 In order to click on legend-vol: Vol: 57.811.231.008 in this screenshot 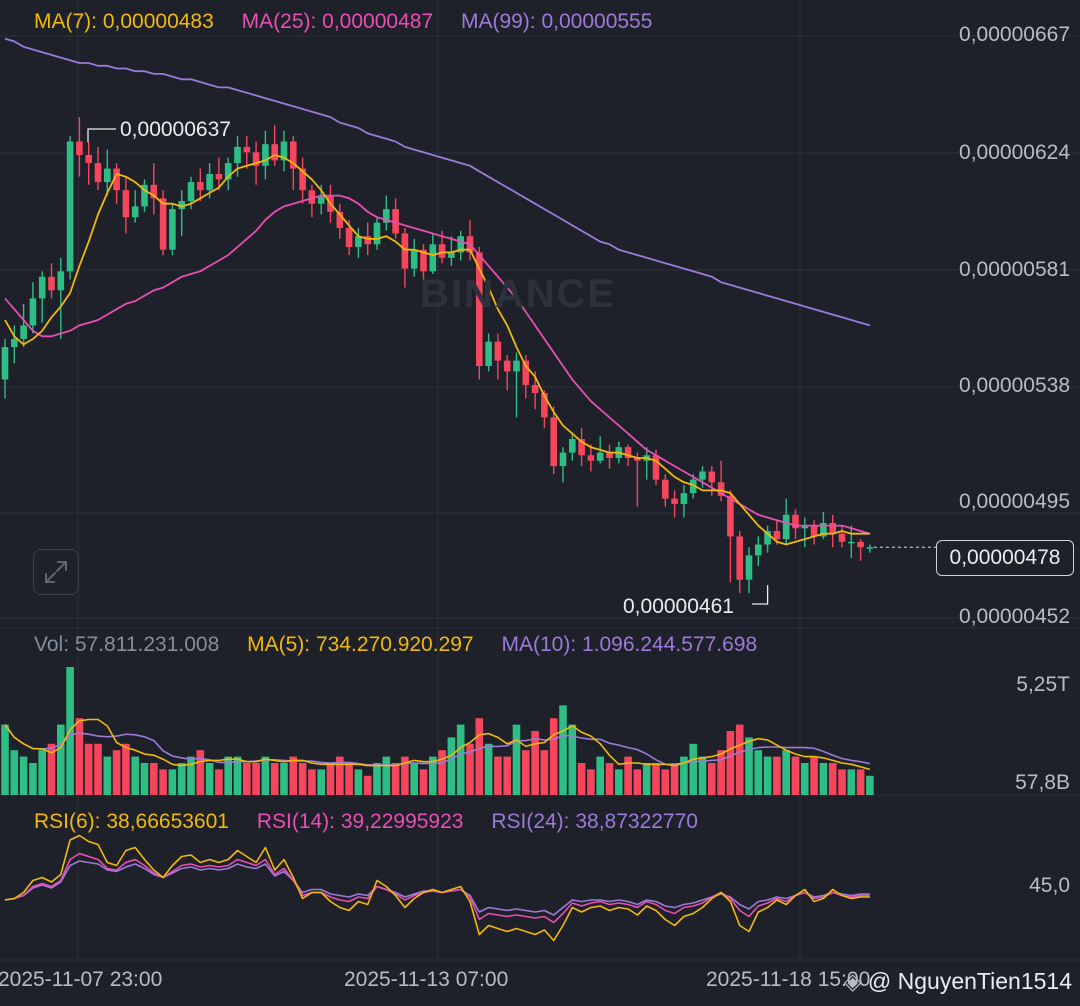, I will do `click(127, 644)`.